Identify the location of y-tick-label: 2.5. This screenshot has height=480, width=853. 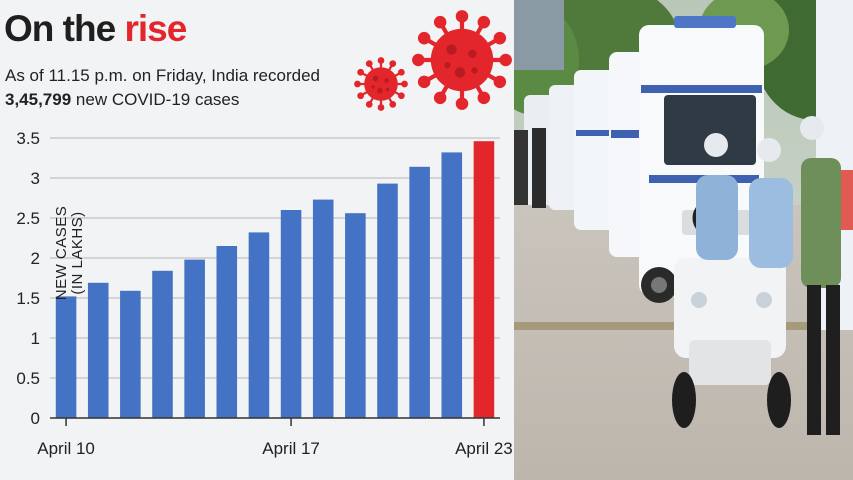
(28, 218).